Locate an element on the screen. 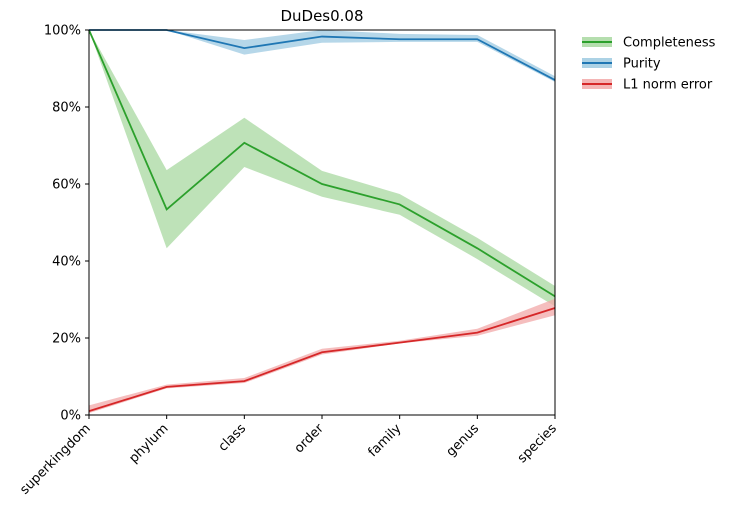 The width and height of the screenshot is (737, 515). purity-band is located at coordinates (322, 56).